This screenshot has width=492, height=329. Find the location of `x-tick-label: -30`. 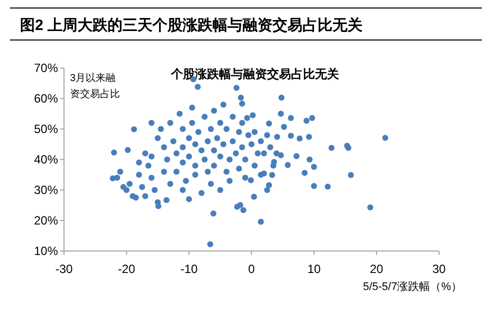

x-tick-label: -30 is located at coordinates (64, 269).